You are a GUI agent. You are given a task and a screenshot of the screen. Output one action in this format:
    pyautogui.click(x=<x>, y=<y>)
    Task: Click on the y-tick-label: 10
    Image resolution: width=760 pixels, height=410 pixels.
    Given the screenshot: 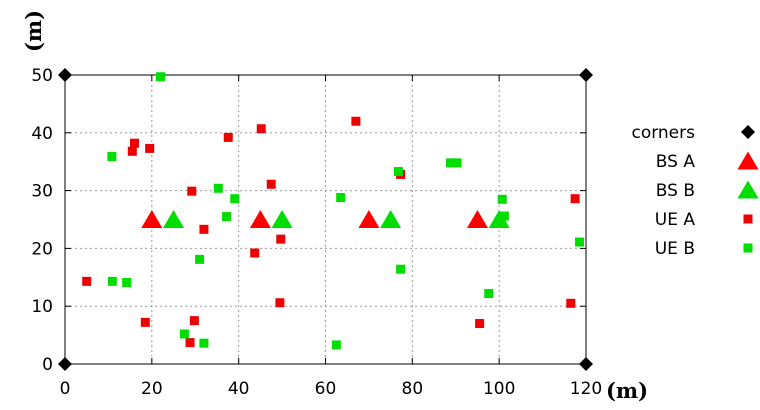 What is the action you would take?
    pyautogui.click(x=42, y=307)
    